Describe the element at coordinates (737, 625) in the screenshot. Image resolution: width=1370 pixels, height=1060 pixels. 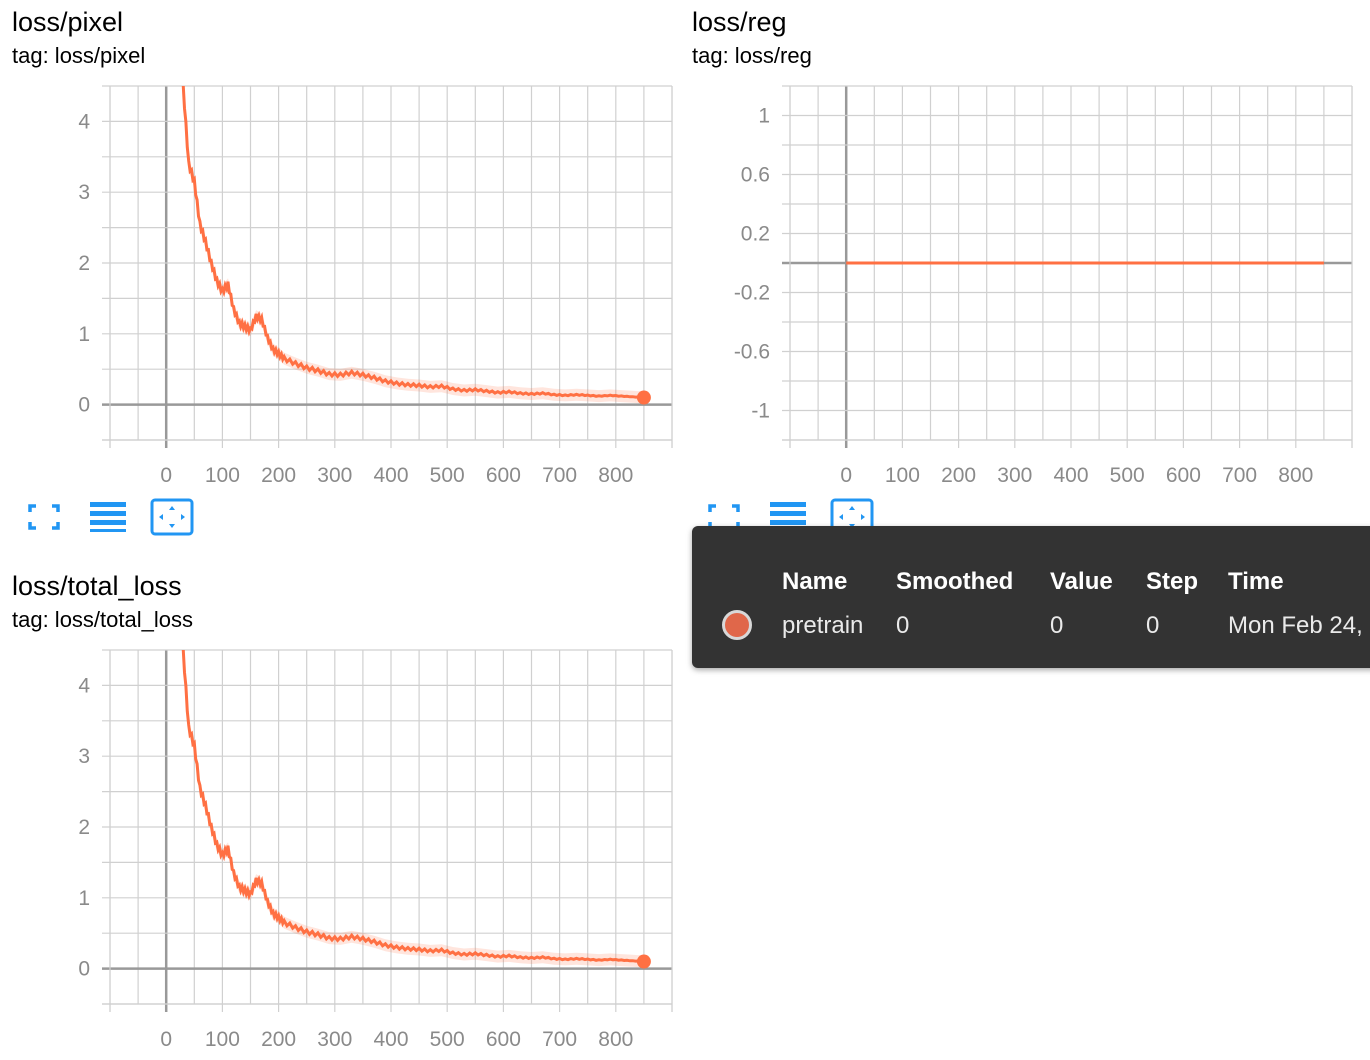
I see `series-color-swatch` at that location.